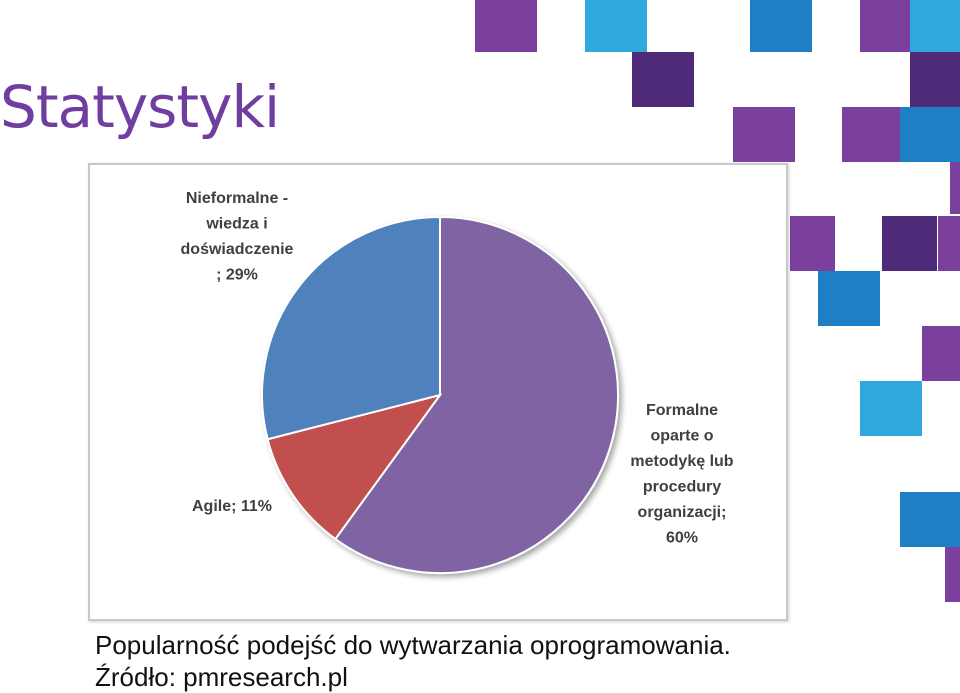  What do you see at coordinates (236, 224) in the screenshot?
I see `slice-label-line: wiedza i` at bounding box center [236, 224].